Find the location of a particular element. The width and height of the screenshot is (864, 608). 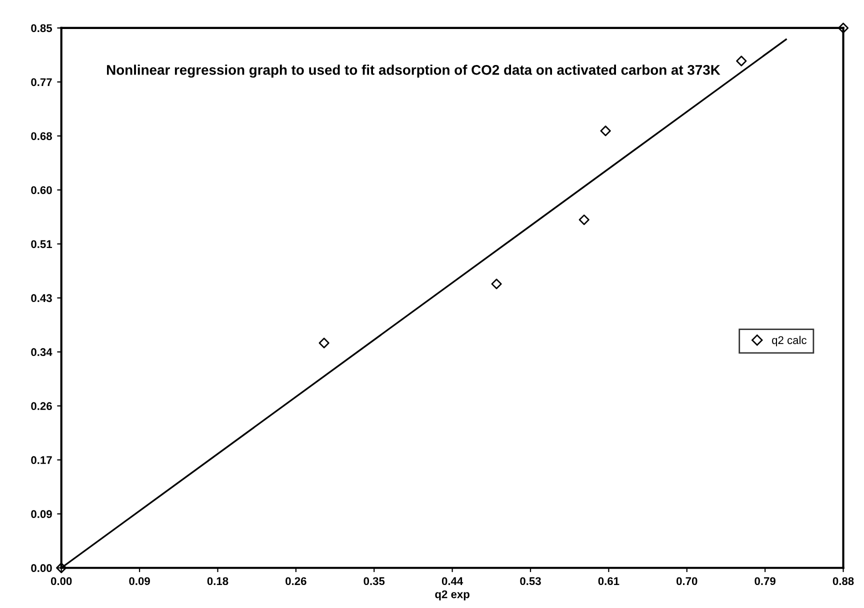

y-tick-label: 0.34 is located at coordinates (41, 352).